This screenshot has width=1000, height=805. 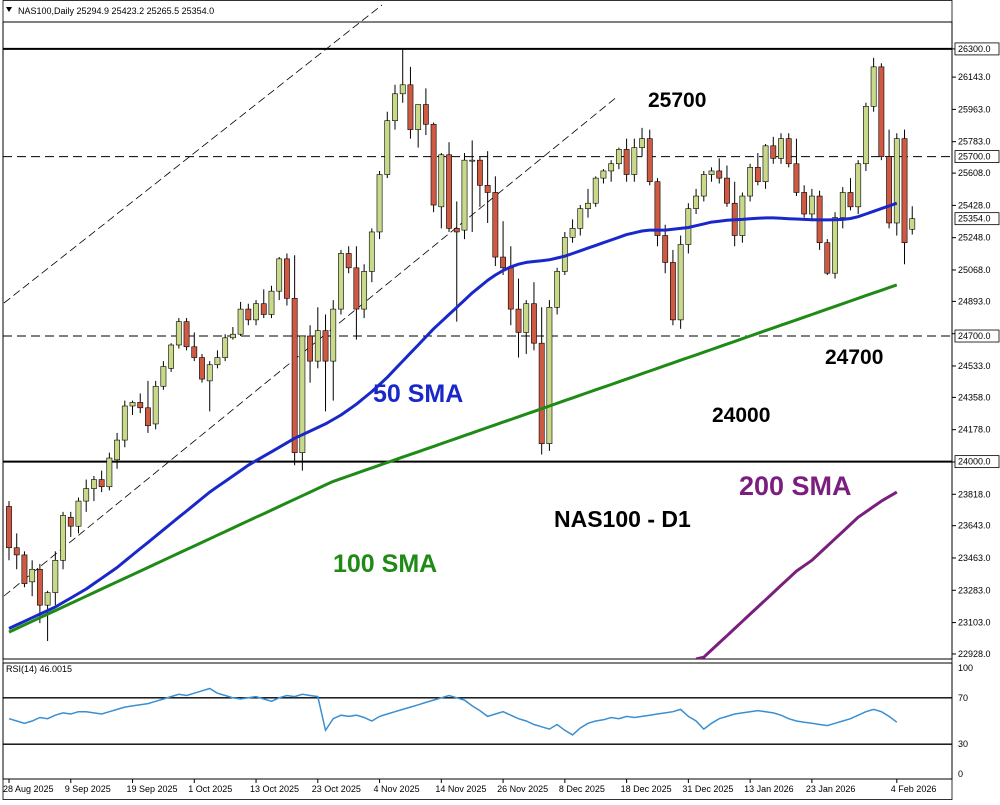 What do you see at coordinates (210, 789) in the screenshot?
I see `x-tick-label: 1 Oct 2025` at bounding box center [210, 789].